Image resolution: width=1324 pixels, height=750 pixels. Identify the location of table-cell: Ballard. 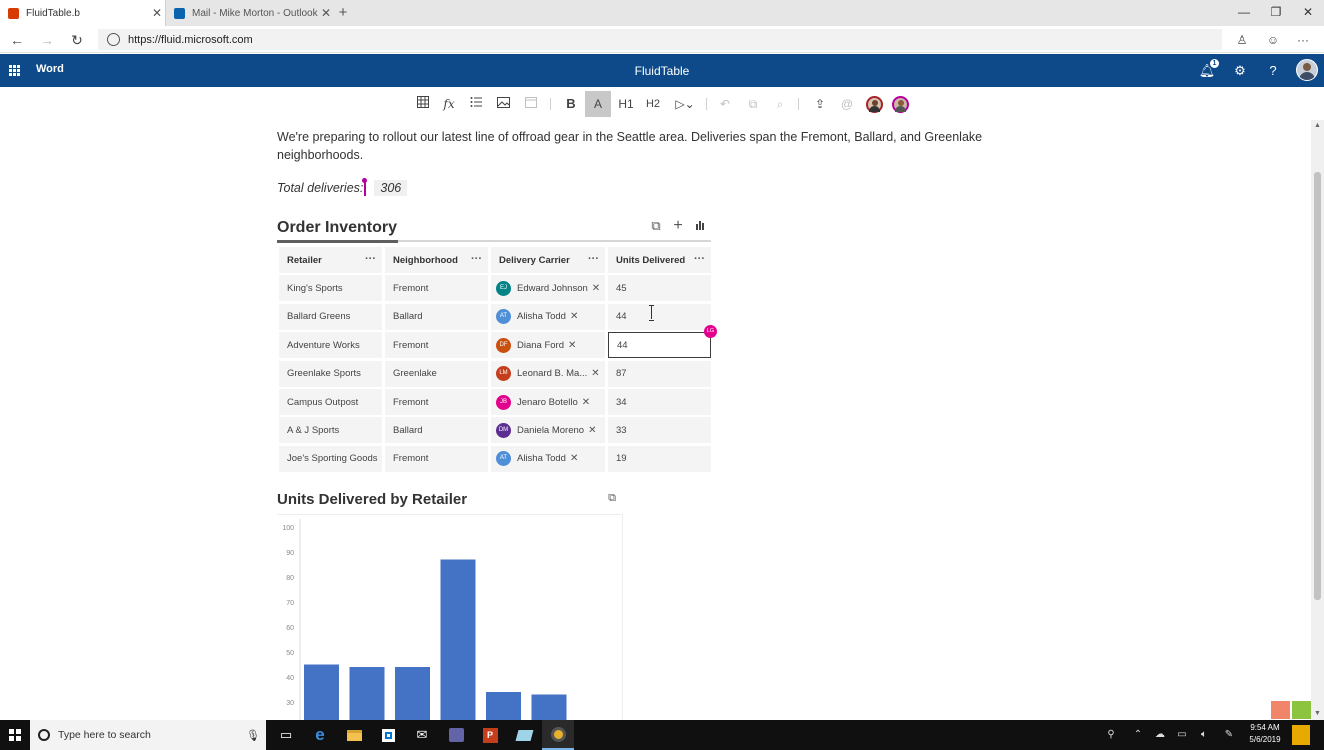
(436, 316).